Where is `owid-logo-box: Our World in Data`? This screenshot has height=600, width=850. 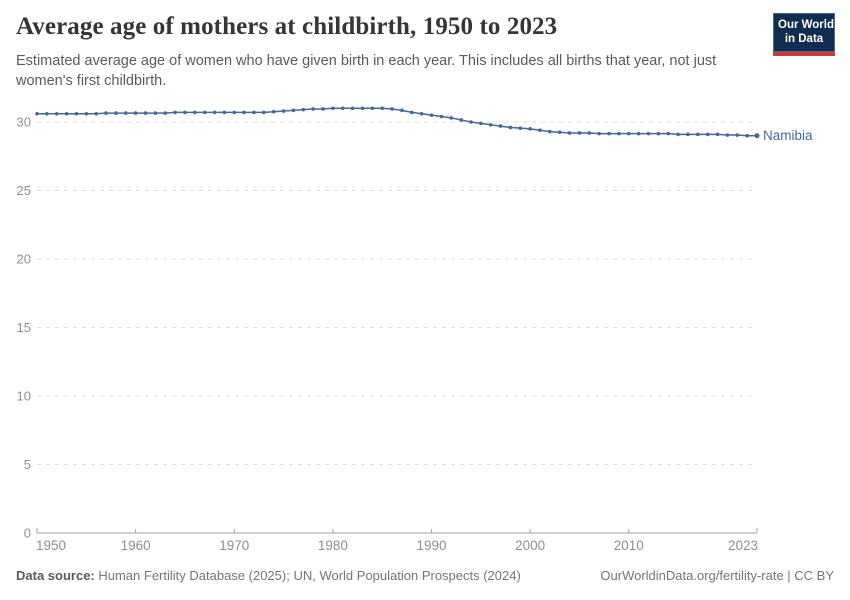
owid-logo-box: Our World in Data is located at coordinates (804, 32).